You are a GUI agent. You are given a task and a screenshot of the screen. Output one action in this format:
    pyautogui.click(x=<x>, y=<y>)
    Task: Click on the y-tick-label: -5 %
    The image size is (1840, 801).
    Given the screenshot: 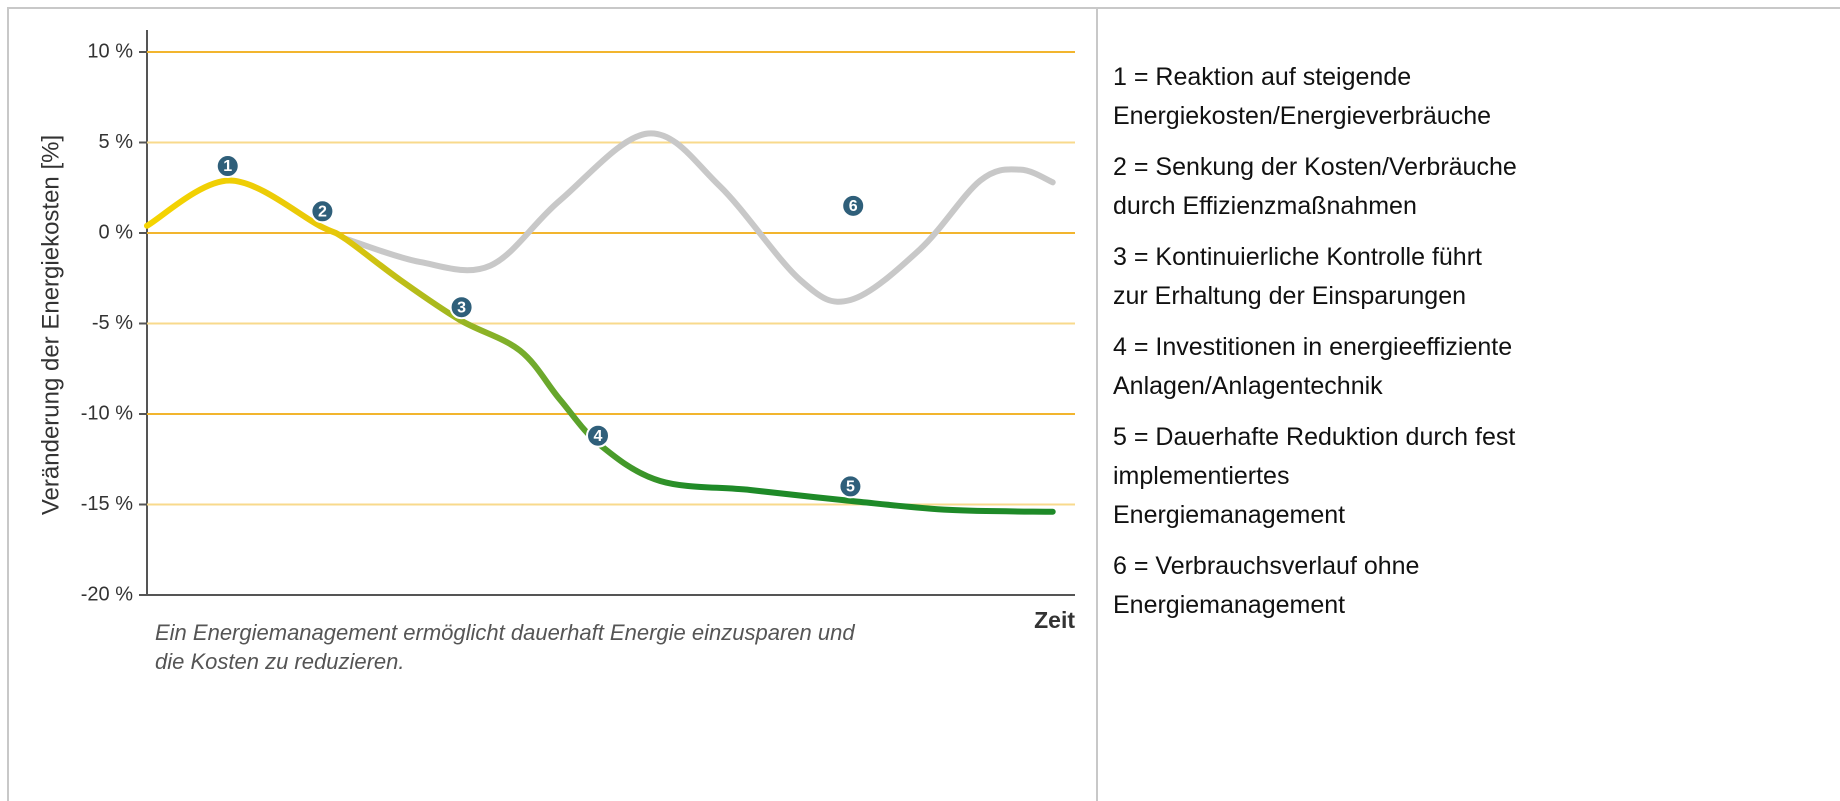 What is the action you would take?
    pyautogui.click(x=112, y=323)
    